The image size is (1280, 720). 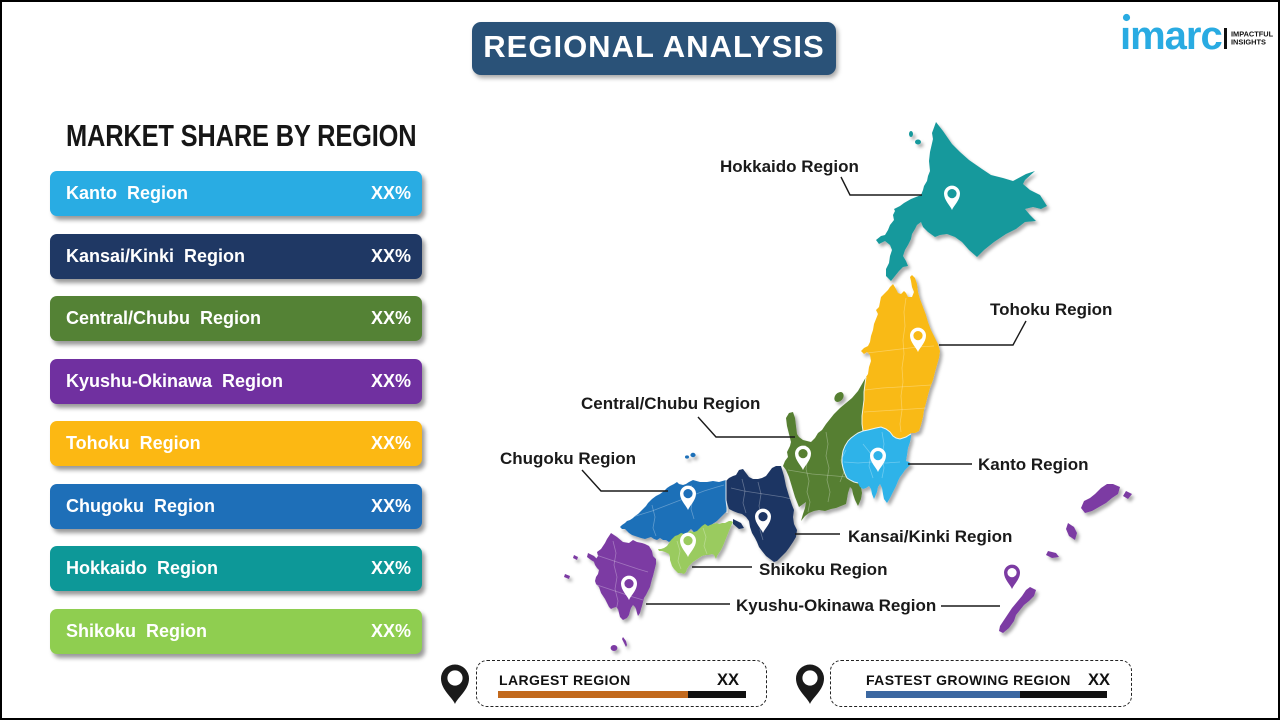 What do you see at coordinates (930, 536) in the screenshot?
I see `svg-text: Kansai/Kinki Region` at bounding box center [930, 536].